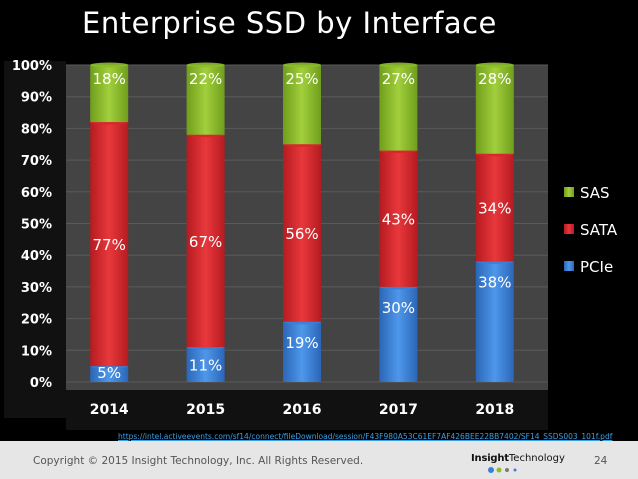 Image resolution: width=638 pixels, height=479 pixels. I want to click on bar-sas-2016, so click(302, 105).